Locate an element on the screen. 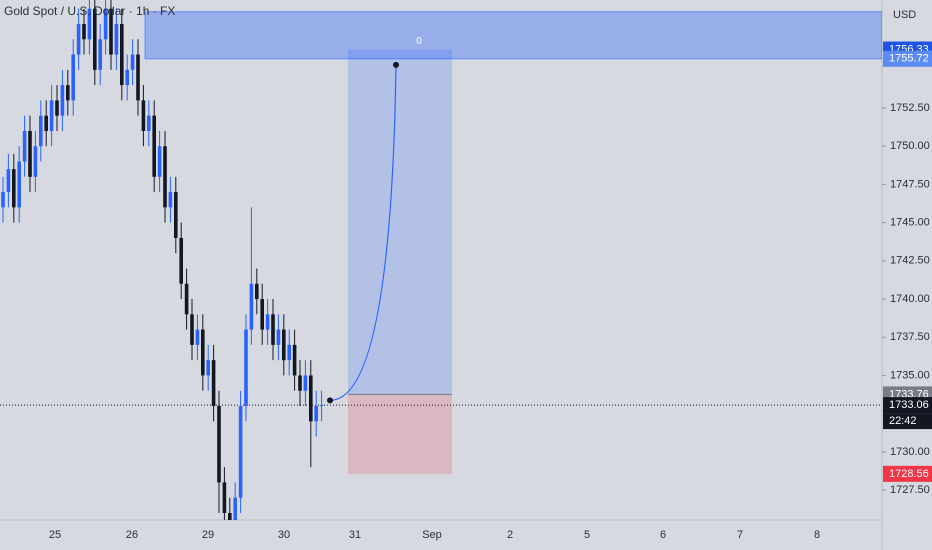  x-tick-label: 29 is located at coordinates (208, 535).